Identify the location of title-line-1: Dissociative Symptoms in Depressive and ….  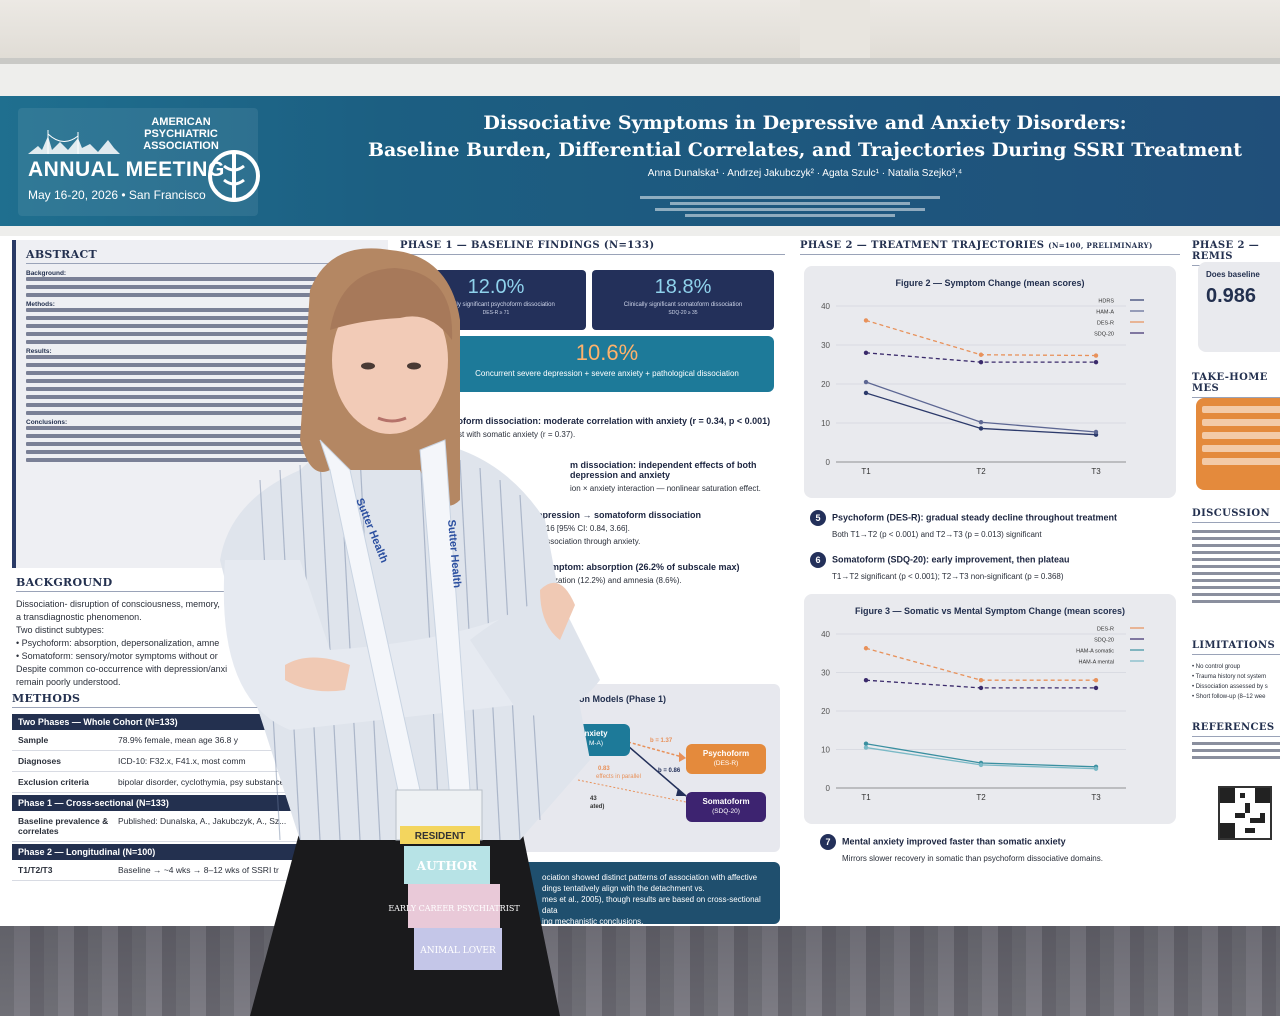
(805, 123).